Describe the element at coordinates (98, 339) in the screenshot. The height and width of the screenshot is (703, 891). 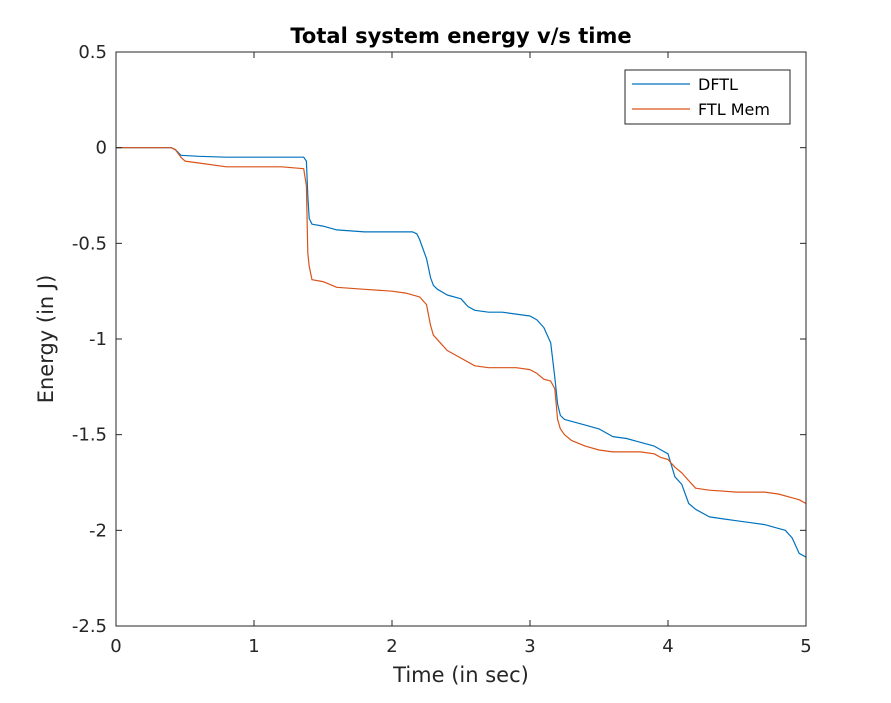
I see `y-tick-label: -1` at that location.